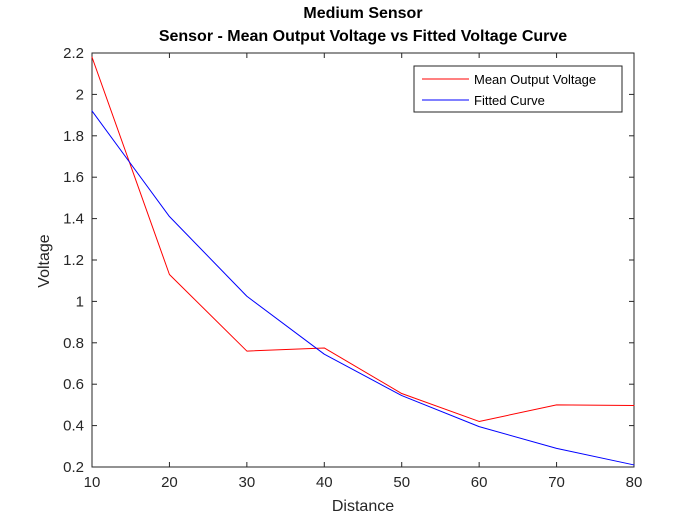 This screenshot has height=525, width=700. What do you see at coordinates (44, 261) in the screenshot?
I see `y-axis-label: Voltage` at bounding box center [44, 261].